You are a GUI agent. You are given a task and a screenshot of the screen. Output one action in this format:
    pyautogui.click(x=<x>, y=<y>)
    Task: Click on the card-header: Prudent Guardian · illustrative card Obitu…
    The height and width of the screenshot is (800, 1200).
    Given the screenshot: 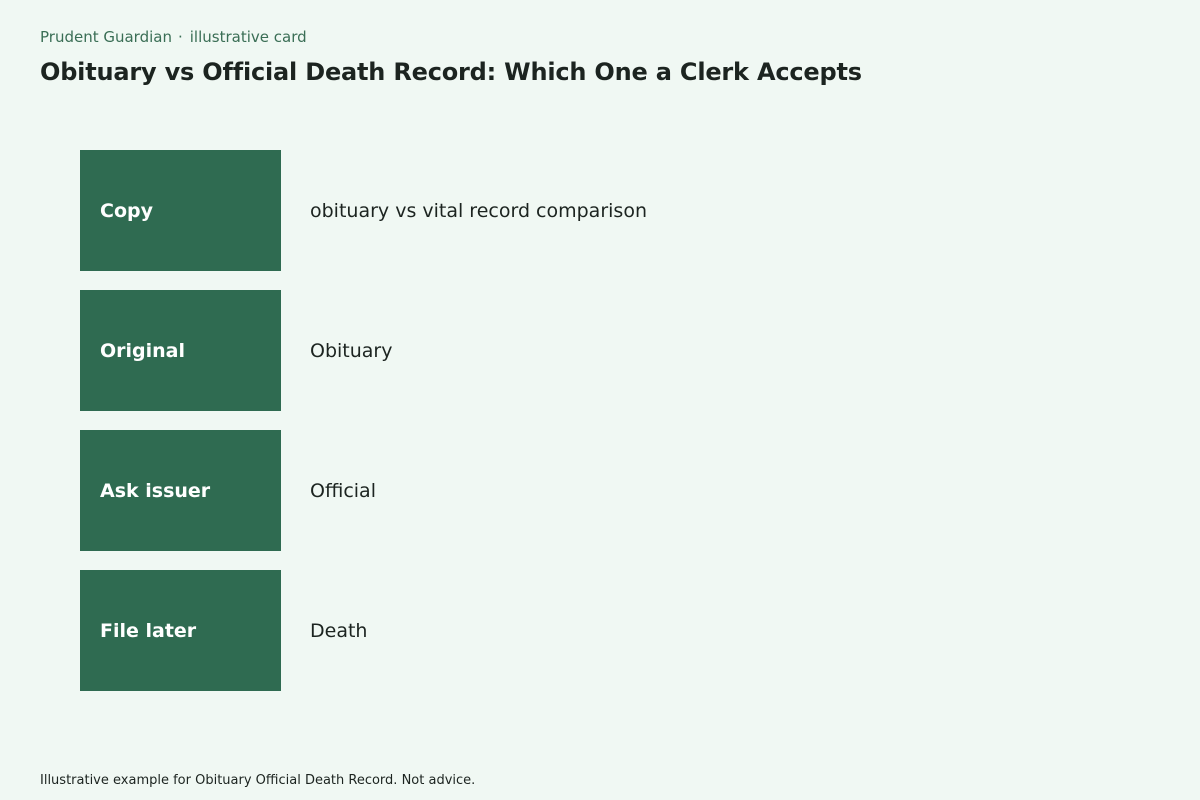 What is the action you would take?
    pyautogui.click(x=451, y=57)
    